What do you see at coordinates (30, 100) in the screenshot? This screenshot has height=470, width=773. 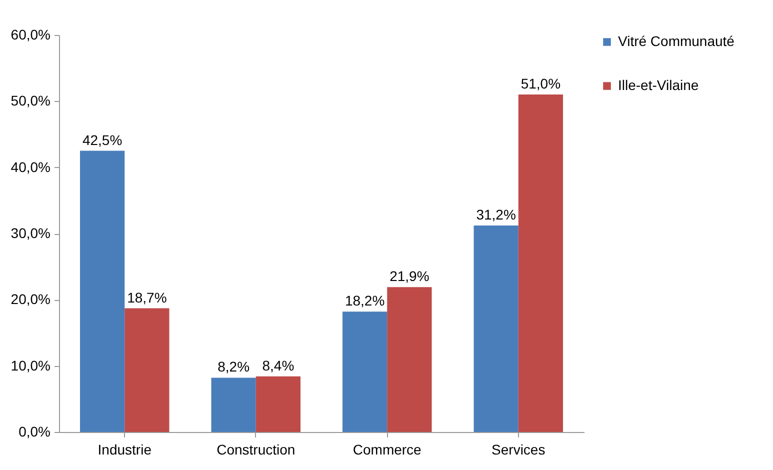 I see `y-tick-label: 50,0%` at bounding box center [30, 100].